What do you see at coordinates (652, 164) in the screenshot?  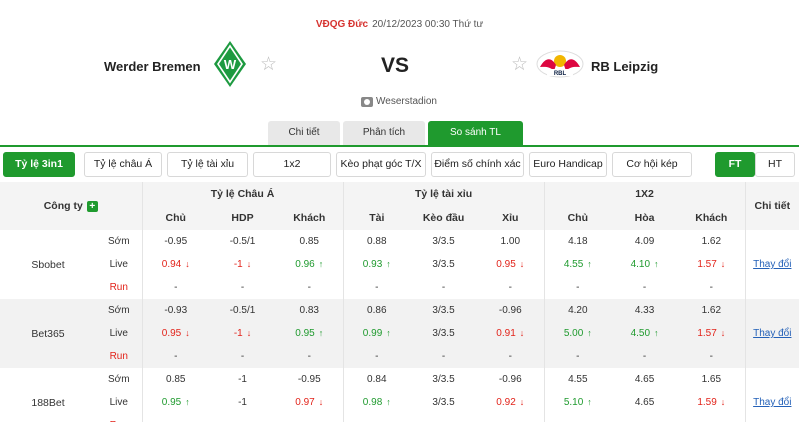 I see `filter-double-chance: Cơ hội kép` at bounding box center [652, 164].